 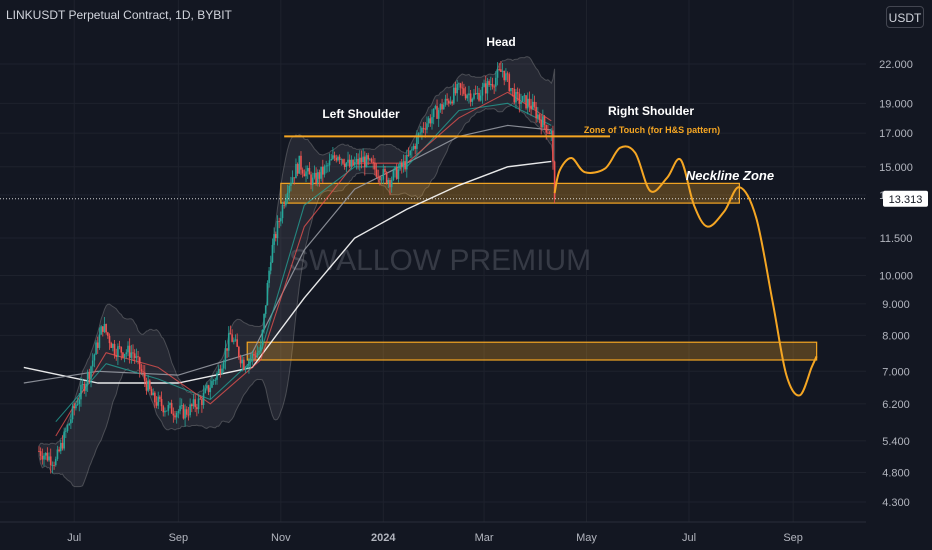 I want to click on price-tick-label: 5.400, so click(x=896, y=442).